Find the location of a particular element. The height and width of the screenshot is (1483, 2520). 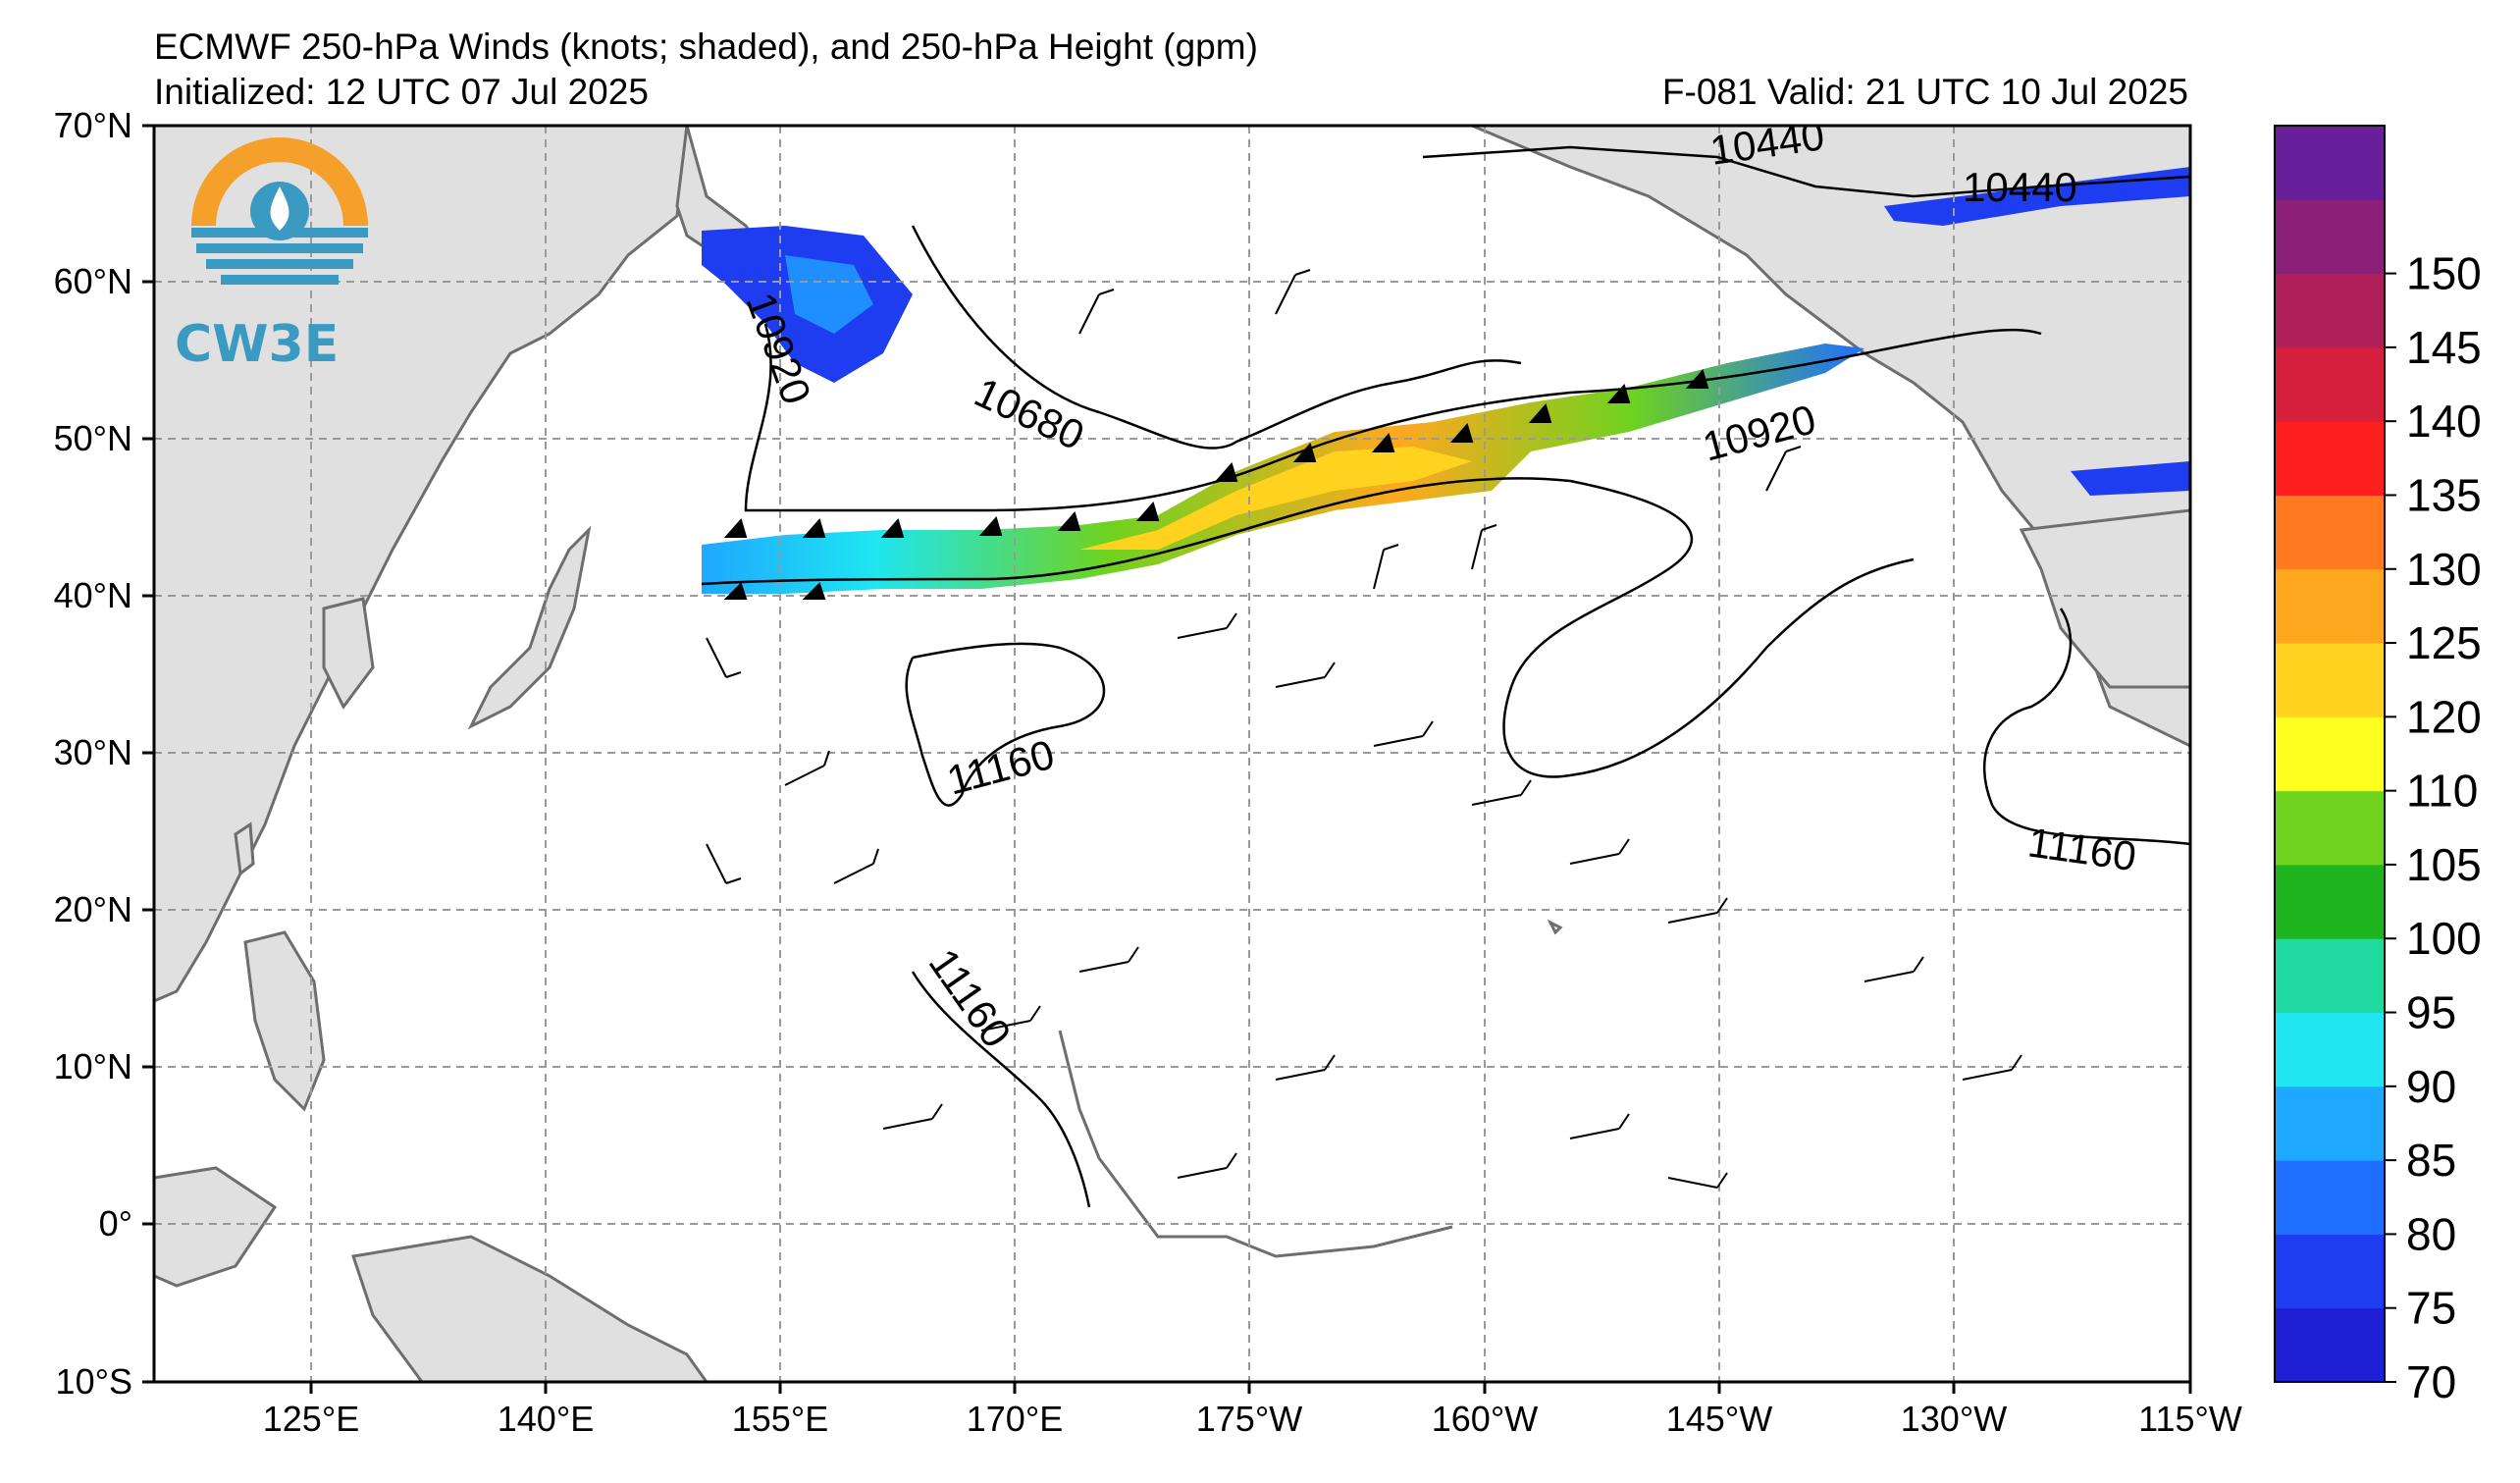

colorbar-label: 105 is located at coordinates (2444, 865).